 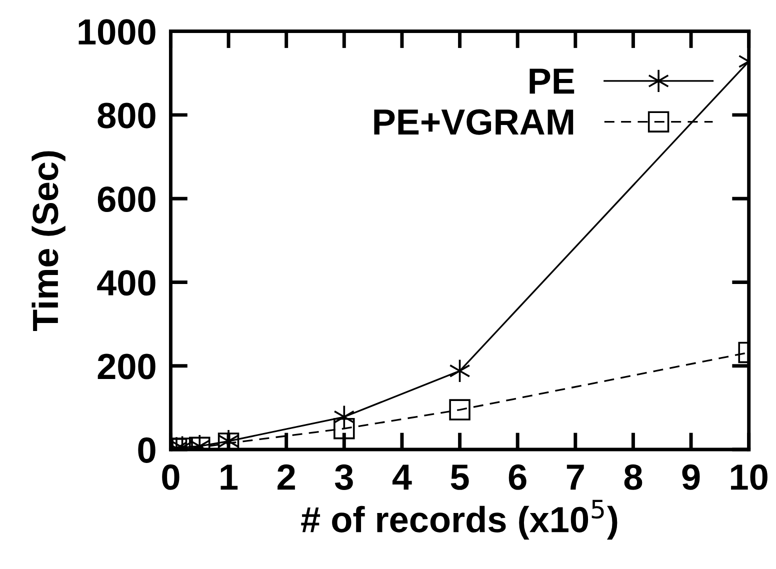 What do you see at coordinates (749, 477) in the screenshot?
I see `x-tick-label: 10` at bounding box center [749, 477].